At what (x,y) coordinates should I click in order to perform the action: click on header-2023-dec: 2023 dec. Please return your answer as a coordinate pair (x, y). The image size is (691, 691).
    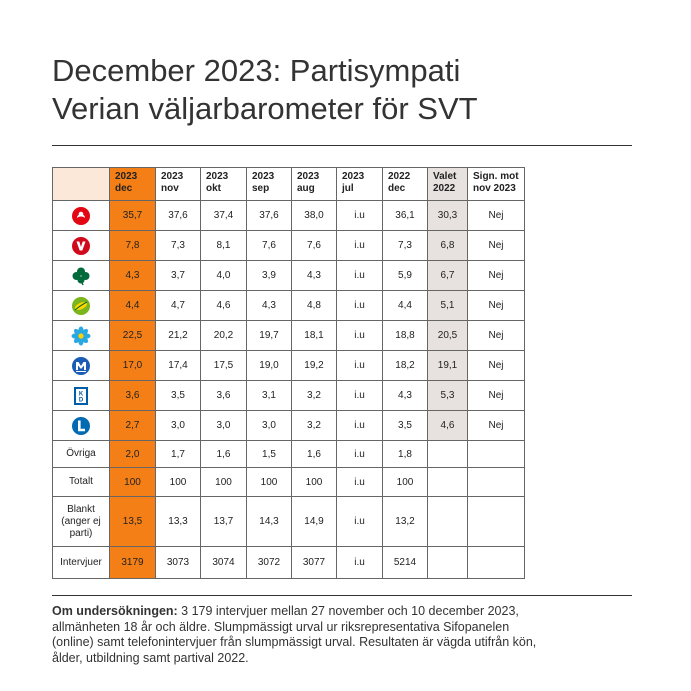
    Looking at the image, I should click on (132, 184).